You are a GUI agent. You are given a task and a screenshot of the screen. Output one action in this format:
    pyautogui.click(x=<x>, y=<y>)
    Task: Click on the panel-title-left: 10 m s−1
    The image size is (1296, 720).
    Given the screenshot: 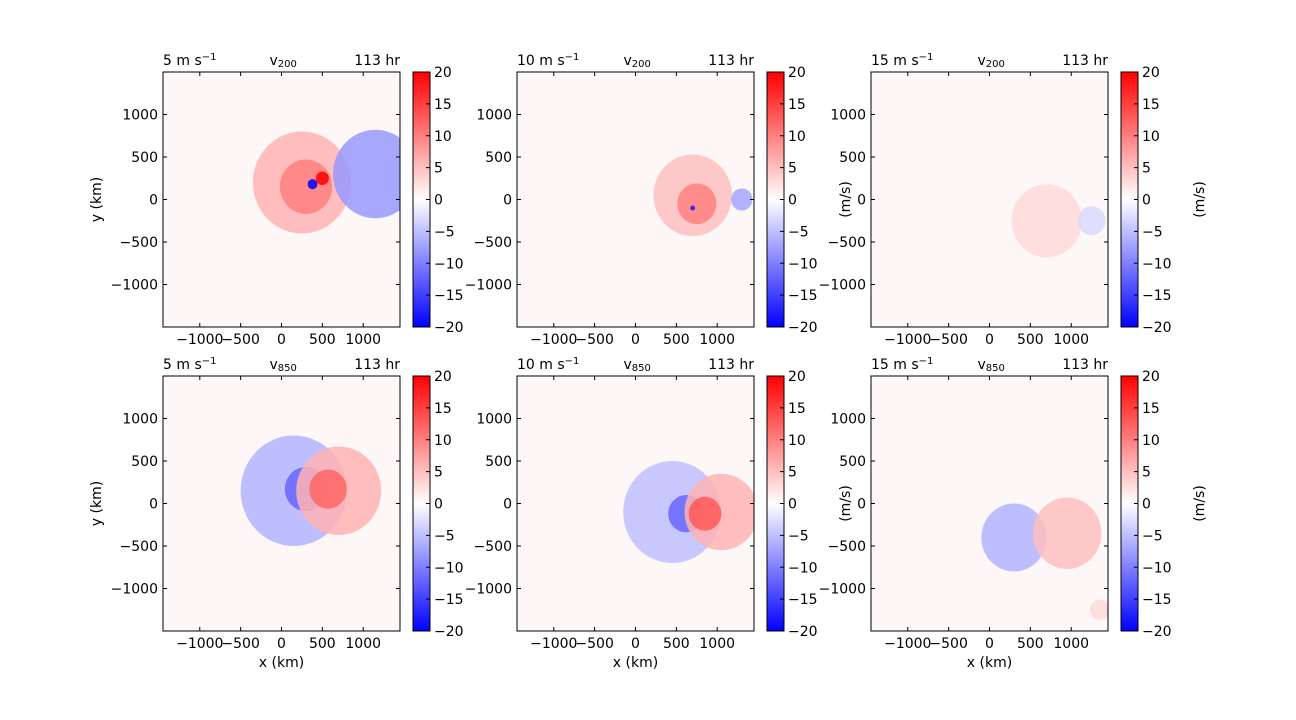 What is the action you would take?
    pyautogui.click(x=548, y=60)
    